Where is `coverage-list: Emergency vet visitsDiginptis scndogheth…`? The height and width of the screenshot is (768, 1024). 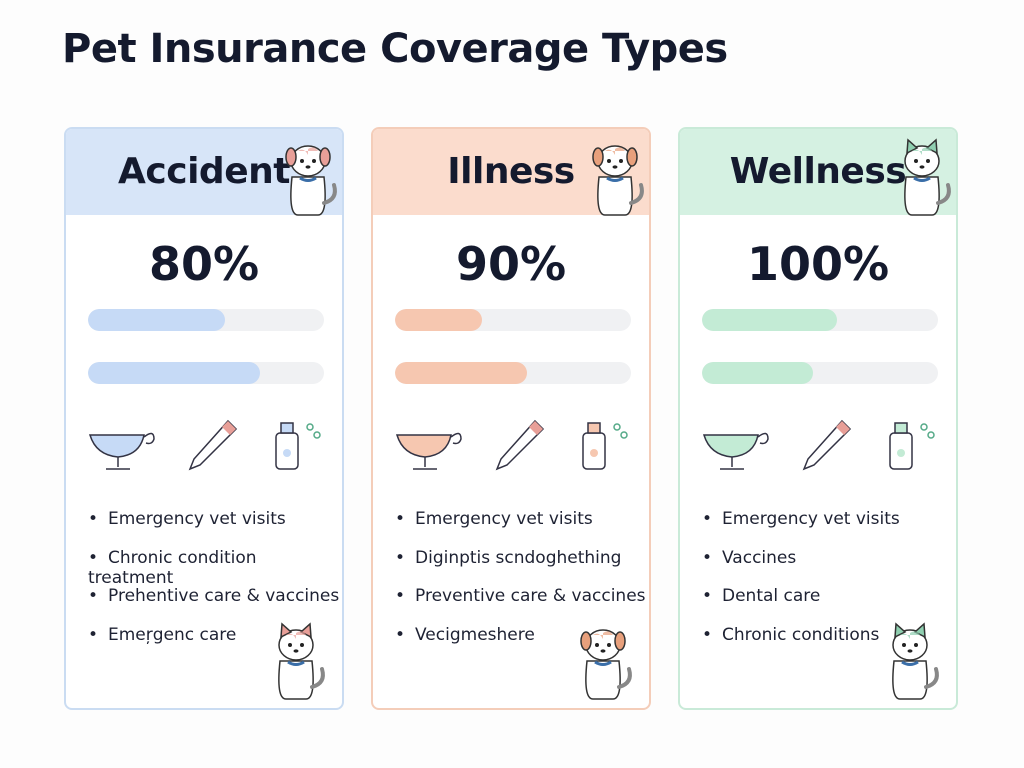 coverage-list: Emergency vet visitsDiginptis scndogheth… is located at coordinates (520, 586).